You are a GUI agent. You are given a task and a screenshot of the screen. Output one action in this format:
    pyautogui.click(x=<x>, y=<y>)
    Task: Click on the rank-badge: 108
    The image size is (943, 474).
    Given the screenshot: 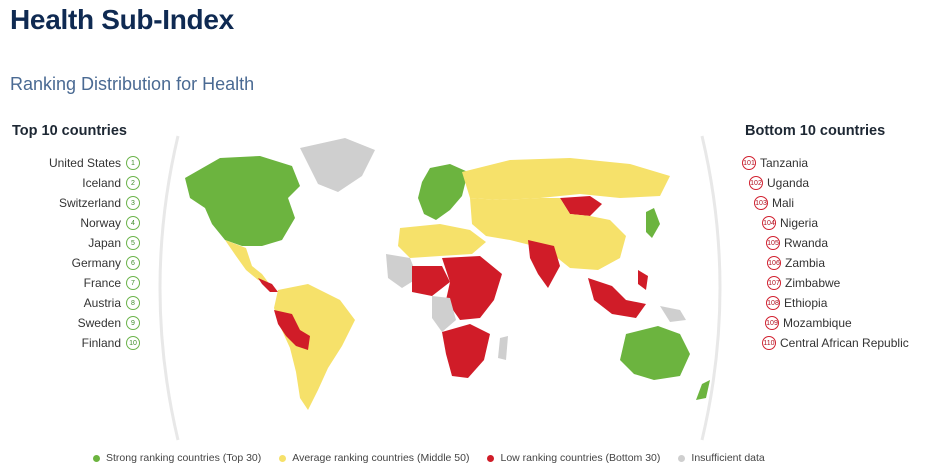 What is the action you would take?
    pyautogui.click(x=773, y=303)
    